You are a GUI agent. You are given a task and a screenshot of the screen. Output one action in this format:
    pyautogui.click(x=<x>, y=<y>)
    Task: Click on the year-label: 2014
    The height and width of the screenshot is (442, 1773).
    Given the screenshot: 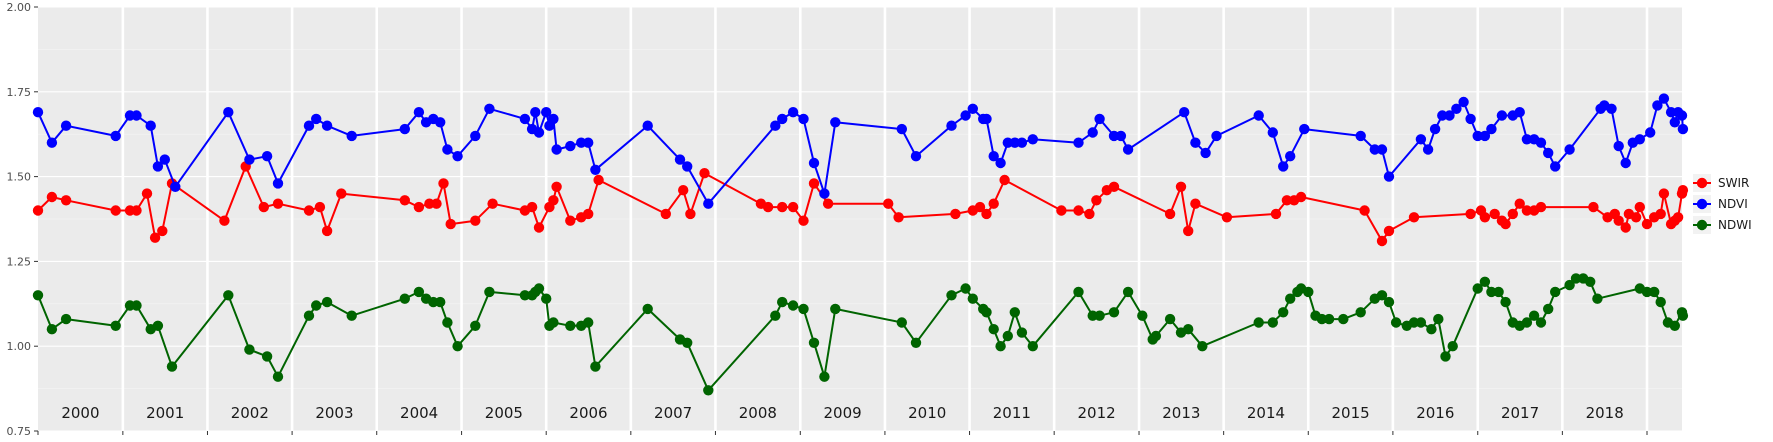 What is the action you would take?
    pyautogui.click(x=1266, y=413)
    